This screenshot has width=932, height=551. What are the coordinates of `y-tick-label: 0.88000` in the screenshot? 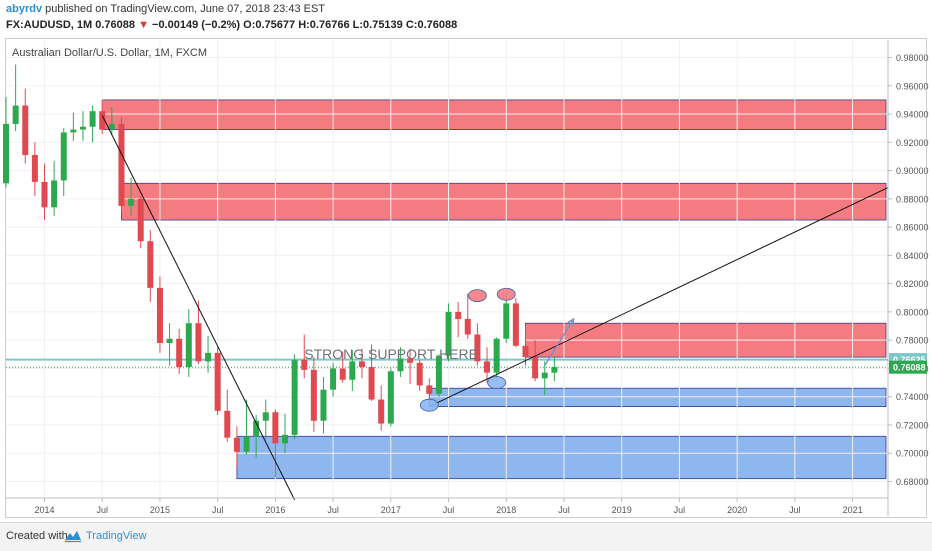 It's located at (912, 199).